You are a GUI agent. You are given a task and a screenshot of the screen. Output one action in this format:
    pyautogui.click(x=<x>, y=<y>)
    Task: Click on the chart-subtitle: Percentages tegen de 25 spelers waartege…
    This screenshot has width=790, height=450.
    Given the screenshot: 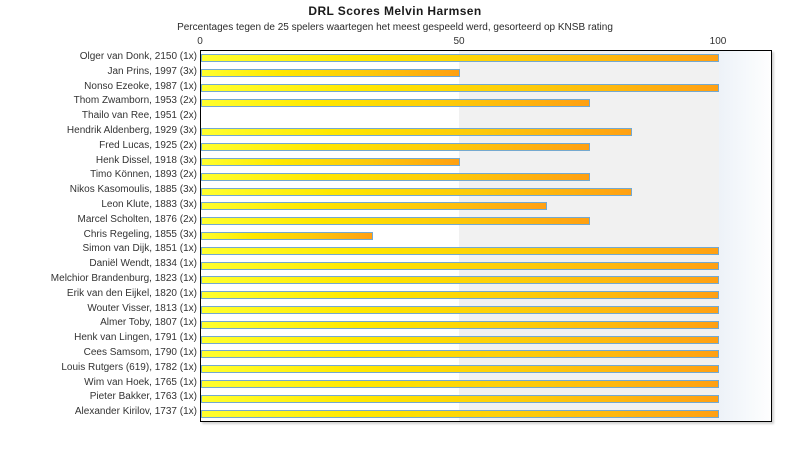 What is the action you would take?
    pyautogui.click(x=395, y=27)
    